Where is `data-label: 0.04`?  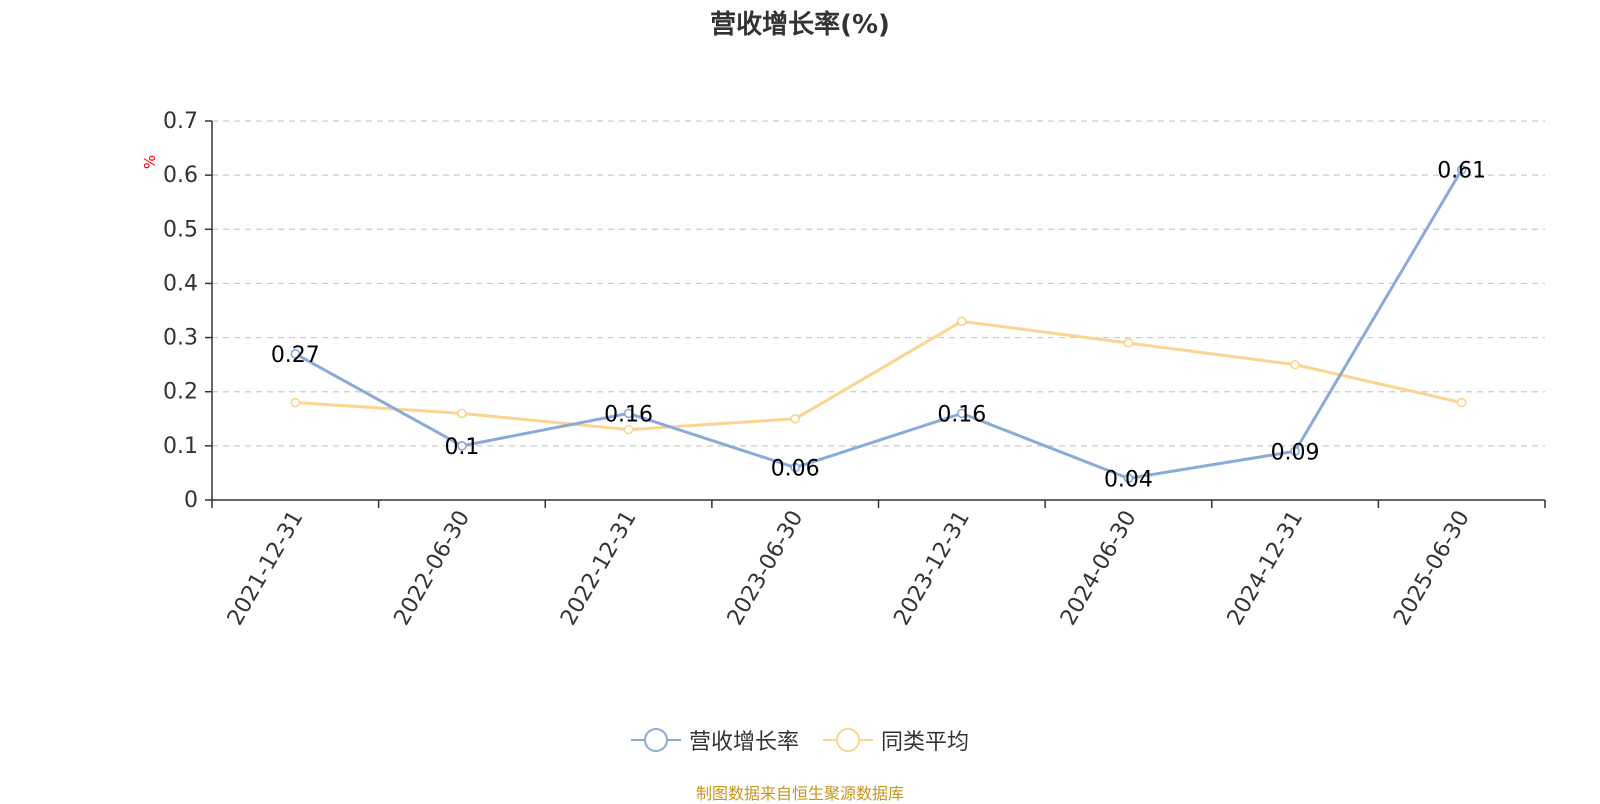 data-label: 0.04 is located at coordinates (1128, 479).